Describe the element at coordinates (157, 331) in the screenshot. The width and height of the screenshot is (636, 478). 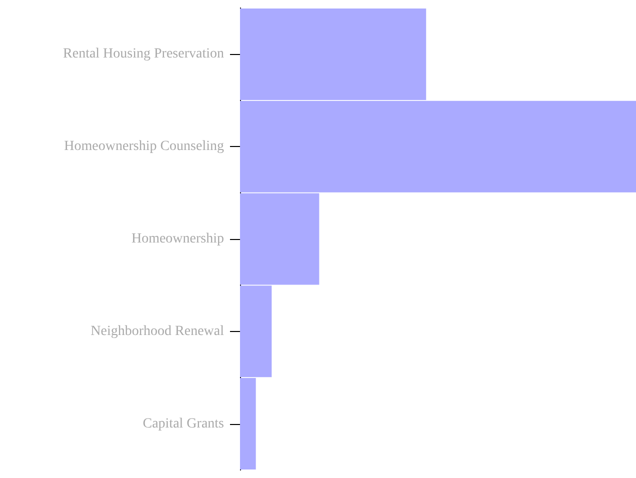
I see `y-tick-label: Neighborhood Renewal` at that location.